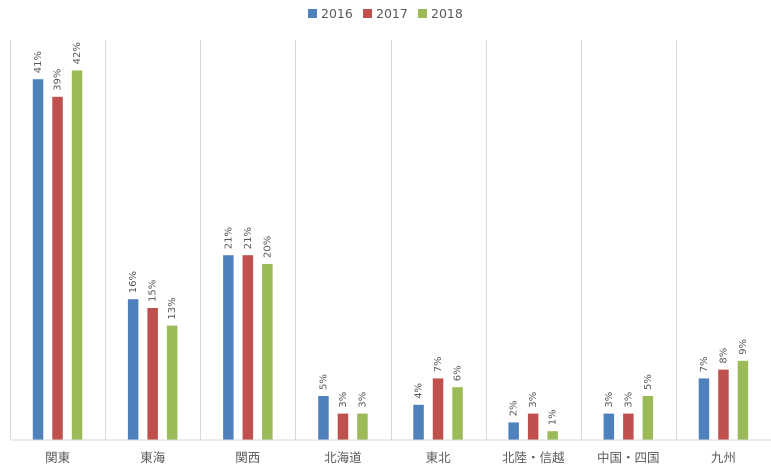 The width and height of the screenshot is (771, 473). What do you see at coordinates (58, 457) in the screenshot?
I see `category-label: 関東` at bounding box center [58, 457].